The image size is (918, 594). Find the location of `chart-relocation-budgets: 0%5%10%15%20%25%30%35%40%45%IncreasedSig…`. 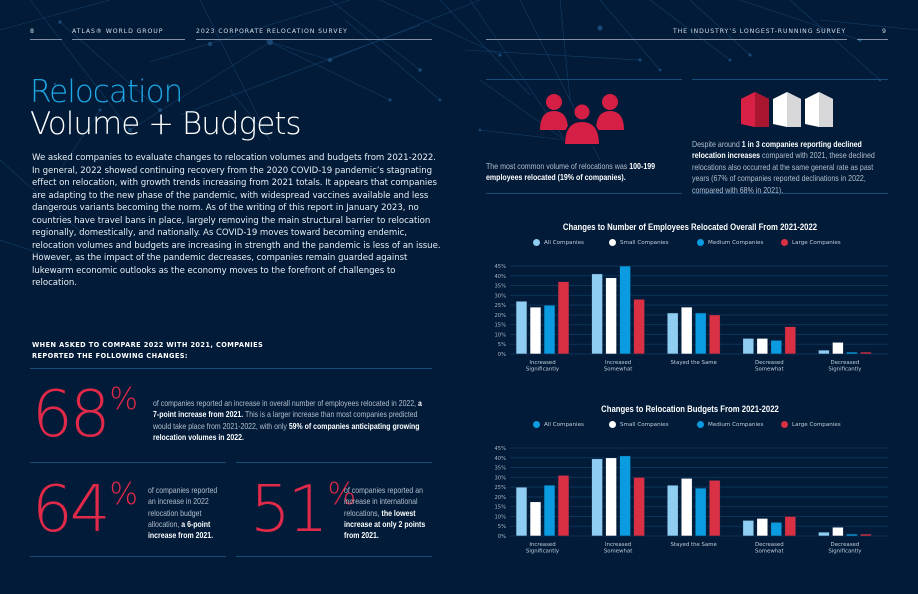

chart-relocation-budgets: 0%5%10%15%20%25%30%35%40%45%IncreasedSig… is located at coordinates (691, 500).